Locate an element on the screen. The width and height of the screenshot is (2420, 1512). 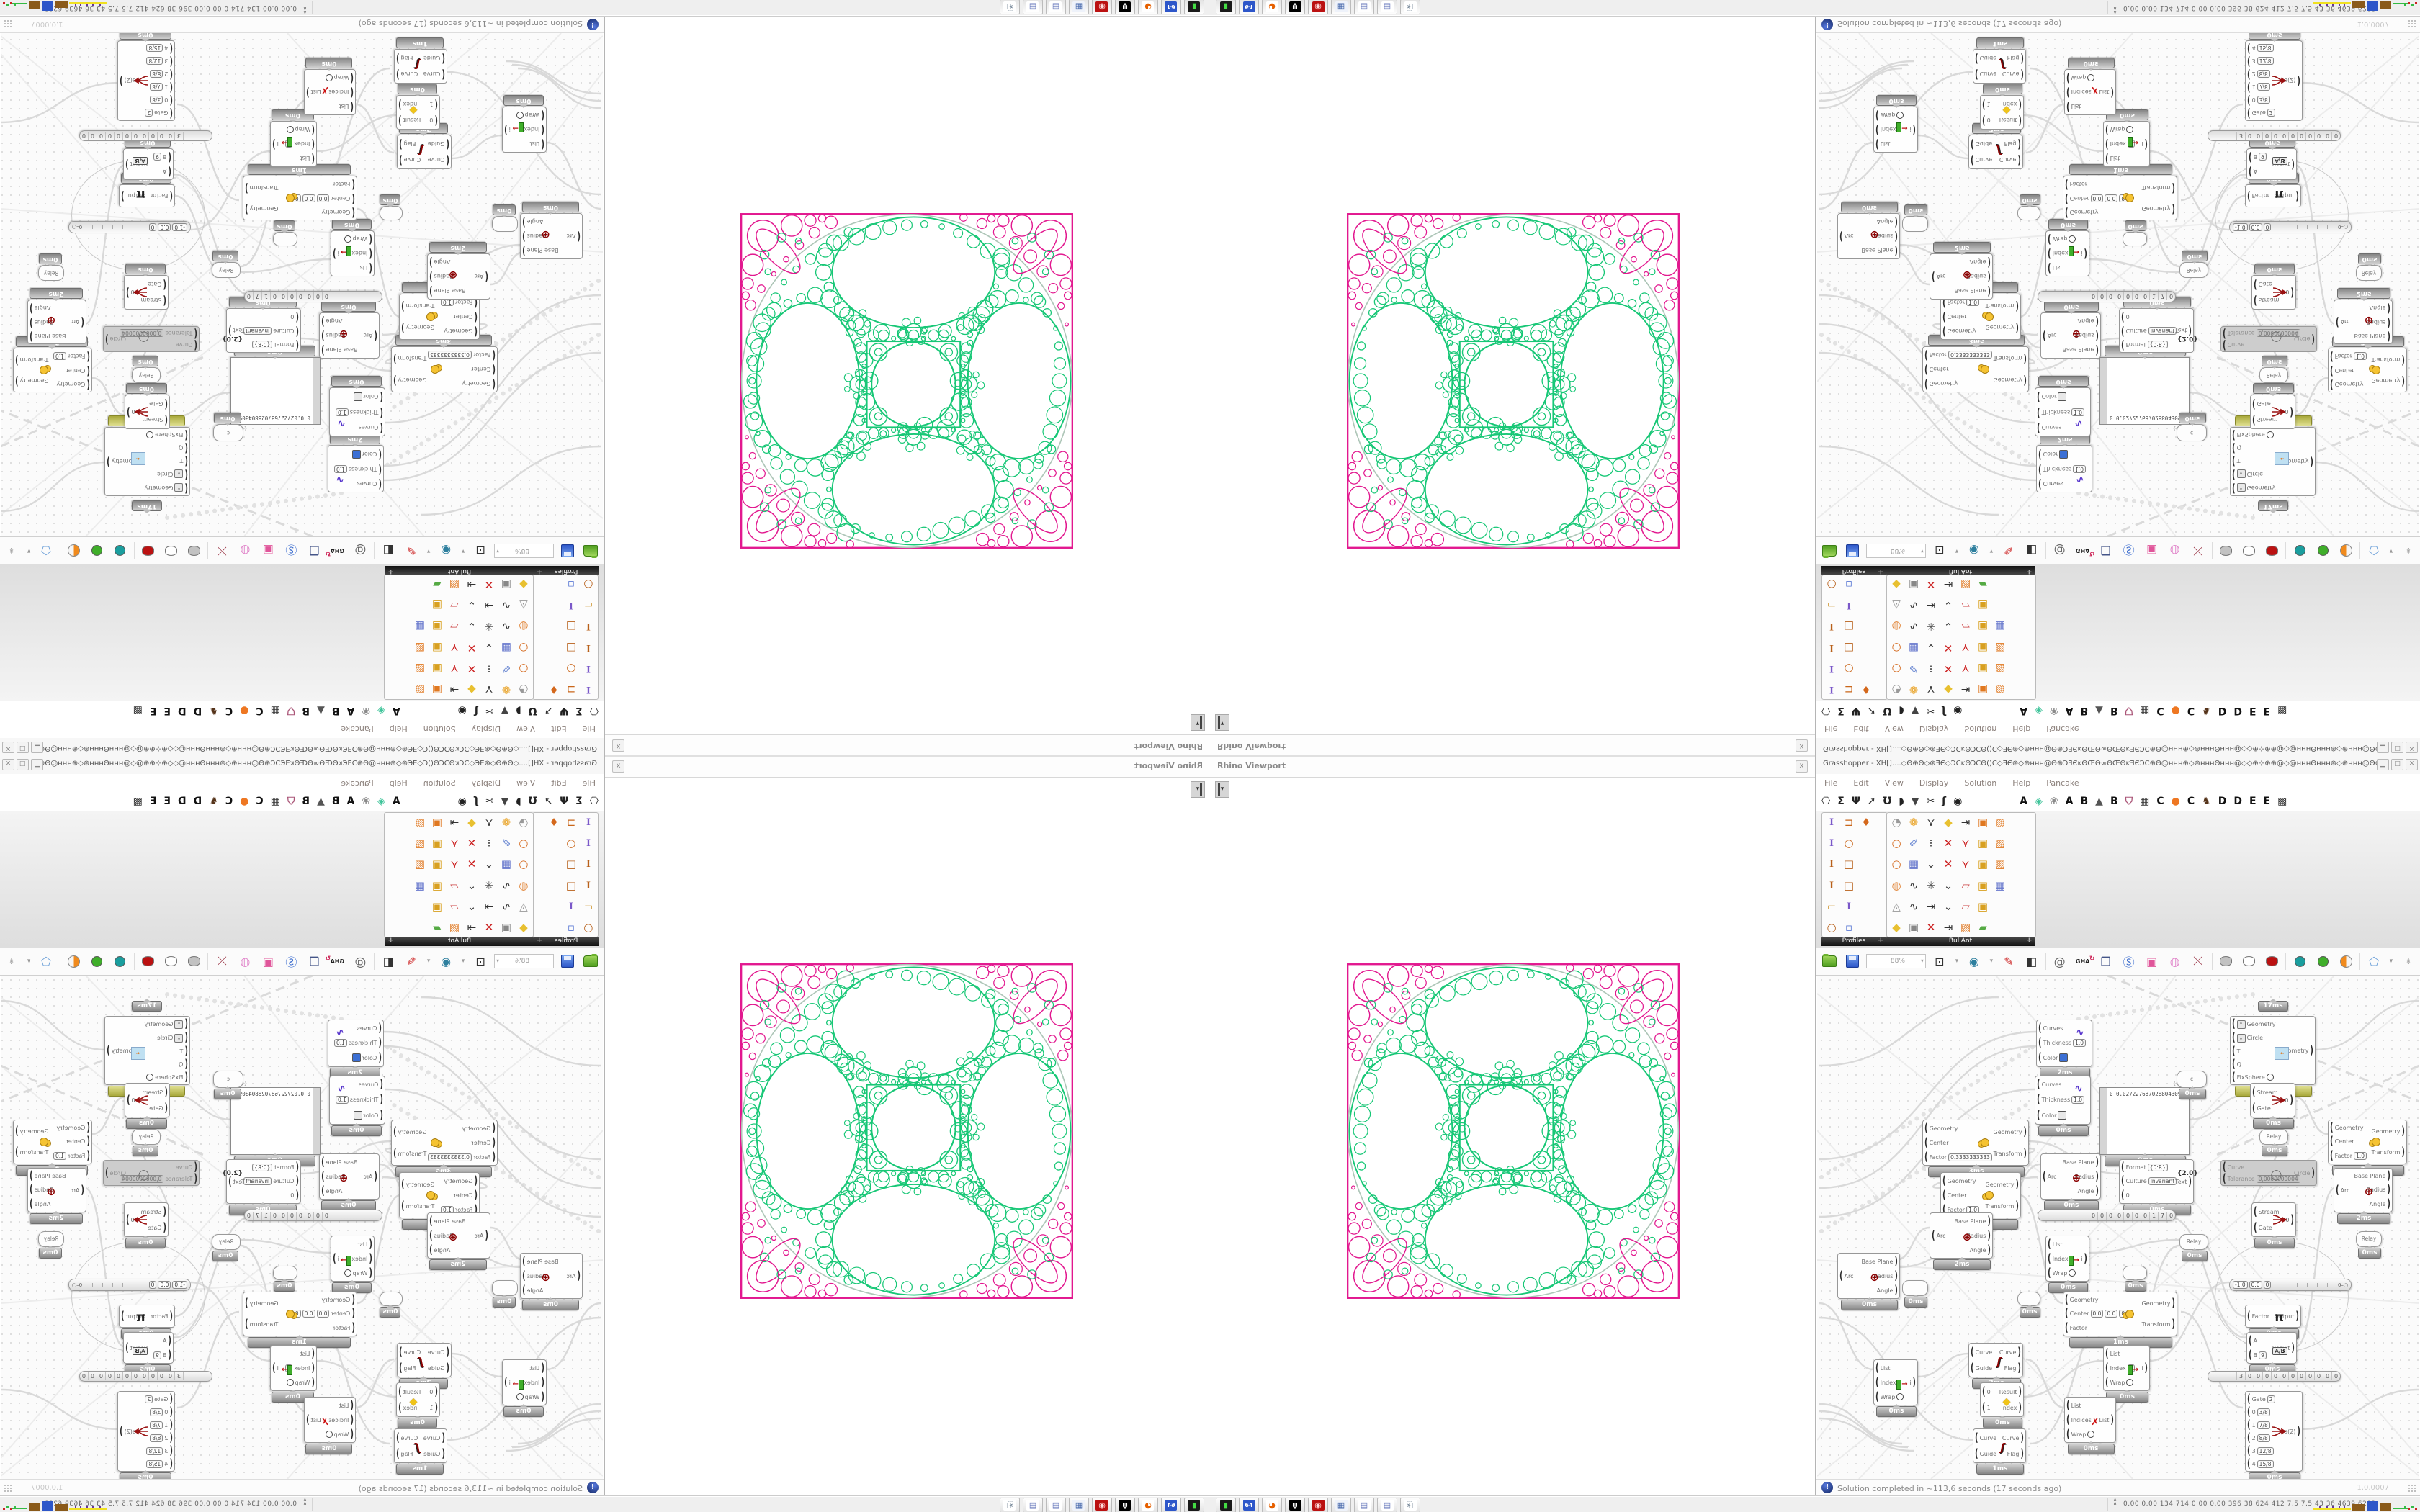
palette-title-profiles: Profiles ✛ is located at coordinates (566, 570).